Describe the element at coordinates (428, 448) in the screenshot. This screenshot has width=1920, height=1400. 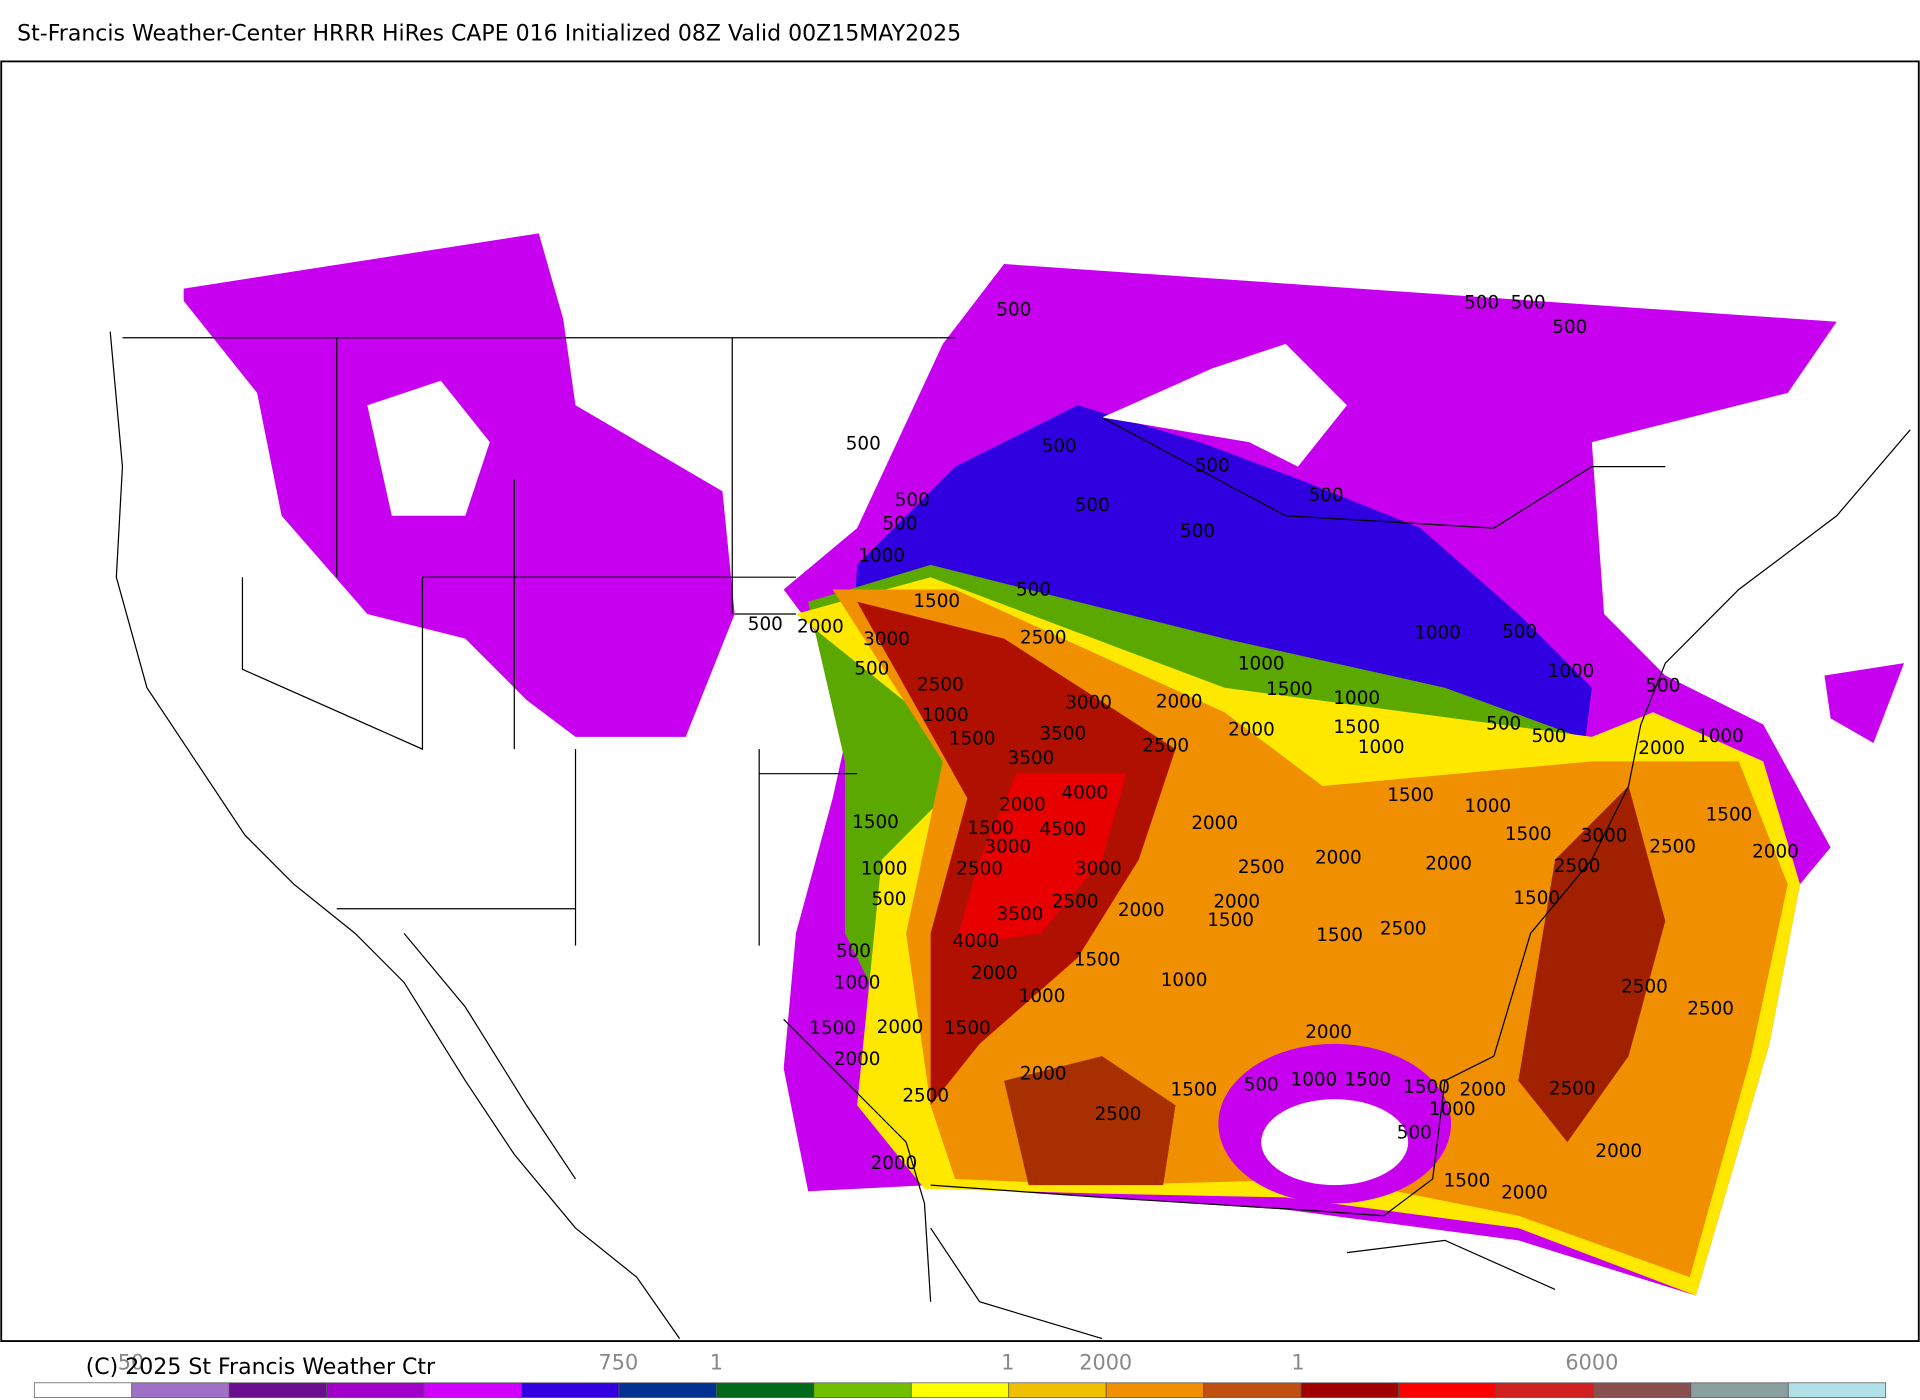
I see `cape-west-hole` at that location.